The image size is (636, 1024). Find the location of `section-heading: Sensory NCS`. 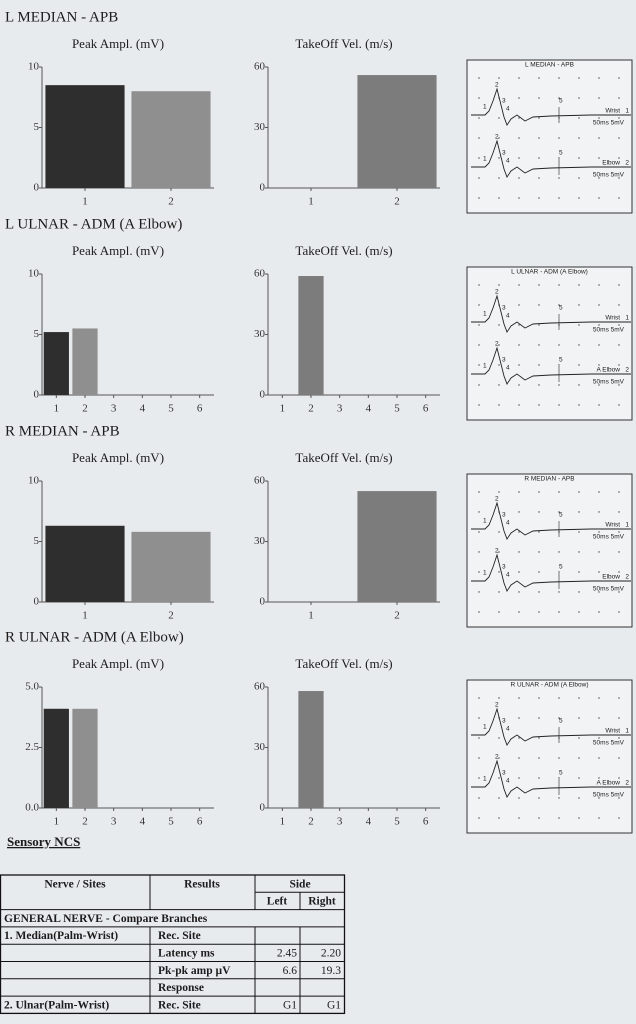

section-heading: Sensory NCS is located at coordinates (43, 841).